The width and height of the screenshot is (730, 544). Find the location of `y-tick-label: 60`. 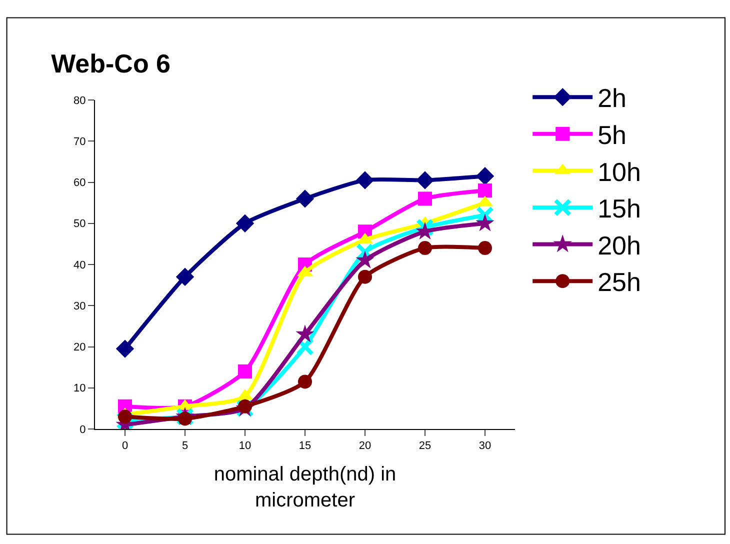

y-tick-label: 60 is located at coordinates (80, 183).